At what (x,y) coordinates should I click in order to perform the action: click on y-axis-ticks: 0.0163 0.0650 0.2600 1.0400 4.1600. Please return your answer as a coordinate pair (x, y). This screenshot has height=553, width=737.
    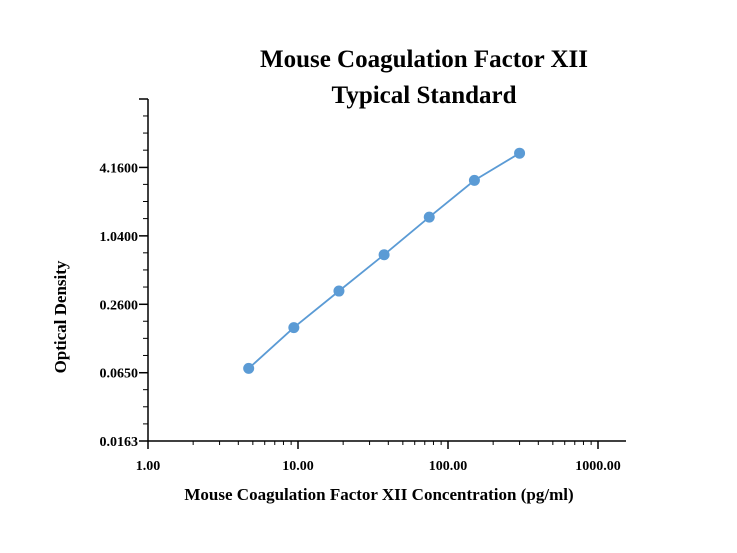
    Looking at the image, I should click on (124, 274).